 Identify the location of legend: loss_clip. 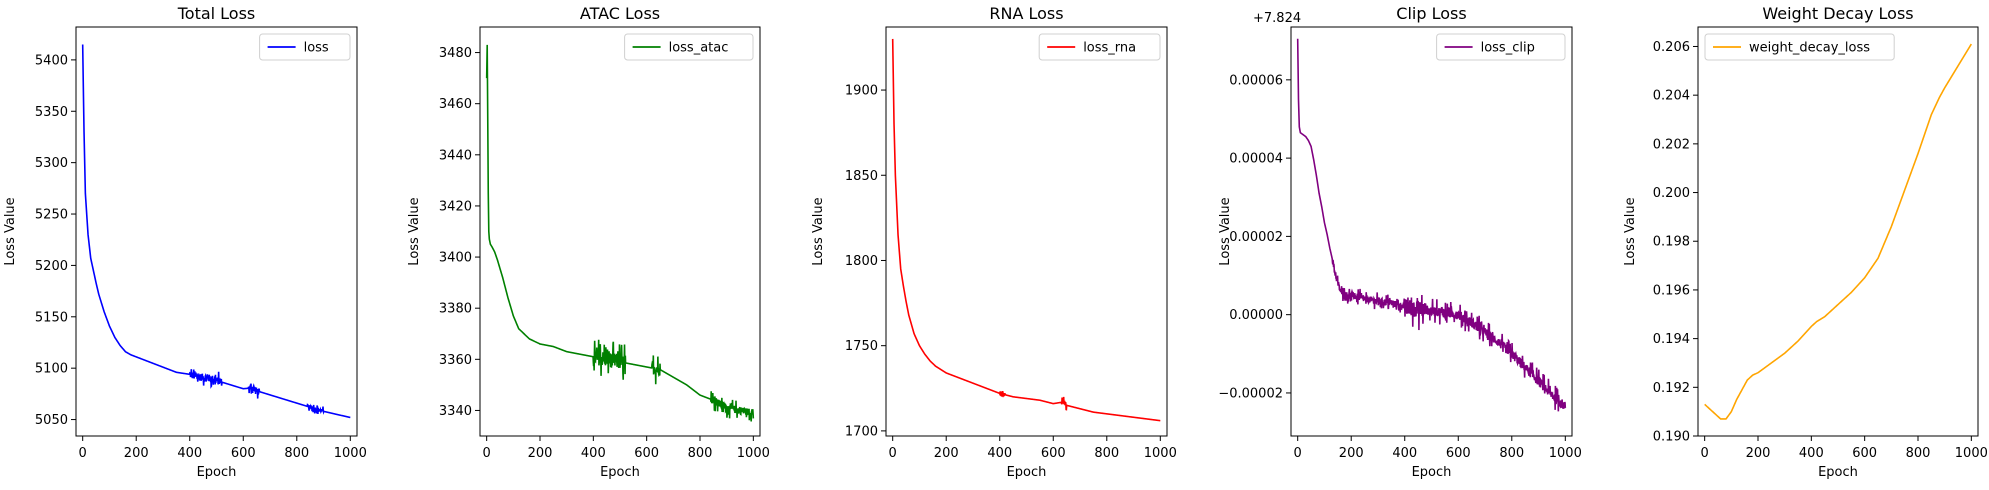
(1501, 47).